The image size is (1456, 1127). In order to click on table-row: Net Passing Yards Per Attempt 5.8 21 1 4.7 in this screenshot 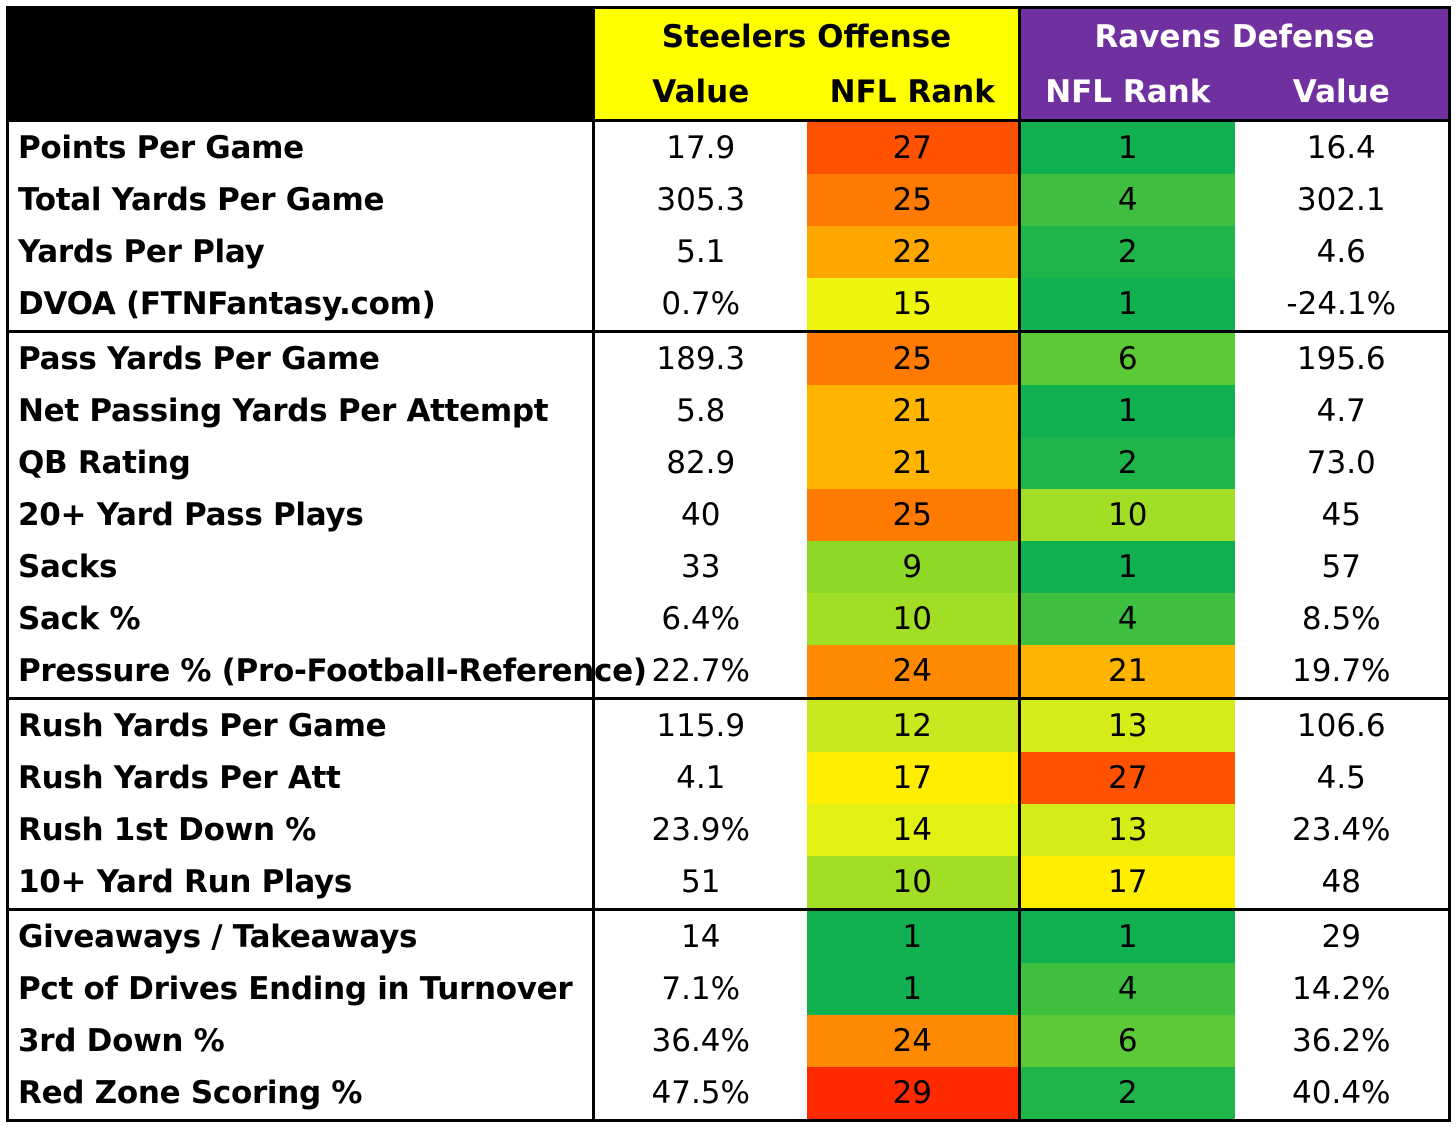, I will do `click(729, 411)`.